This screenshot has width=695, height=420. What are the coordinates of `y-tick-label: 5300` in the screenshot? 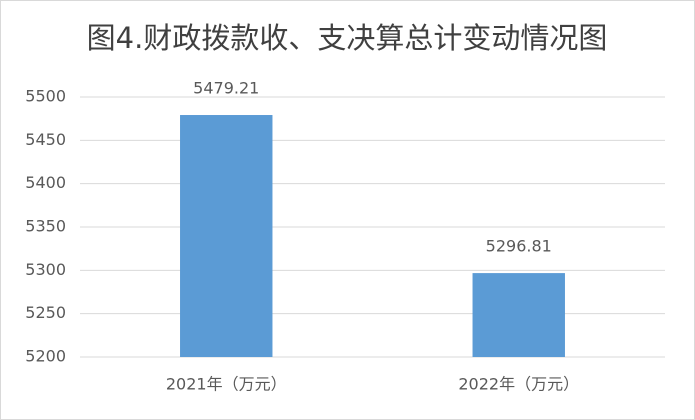 It's located at (45, 269).